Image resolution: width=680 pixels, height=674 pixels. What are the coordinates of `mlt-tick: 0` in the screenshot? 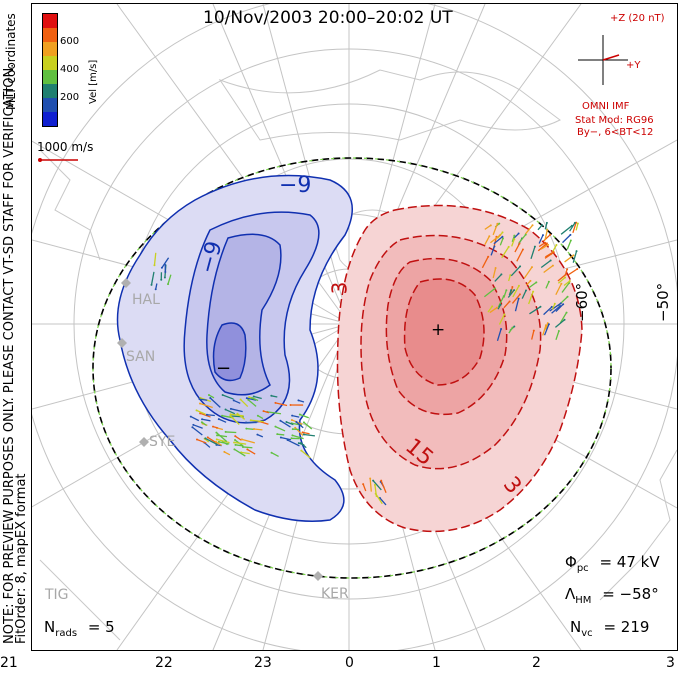 It's located at (349, 663).